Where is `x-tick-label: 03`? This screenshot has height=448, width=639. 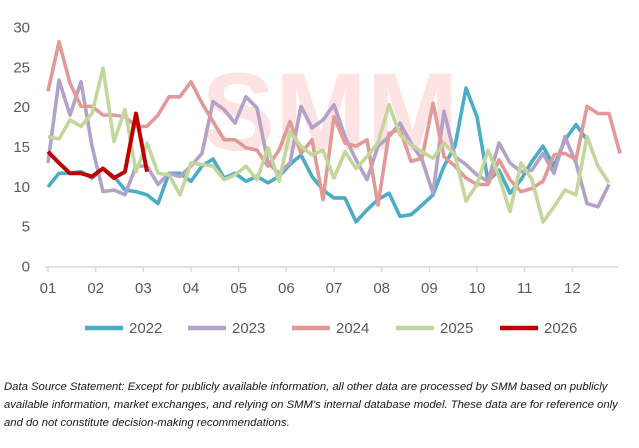
x-tick-label: 03 is located at coordinates (143, 288).